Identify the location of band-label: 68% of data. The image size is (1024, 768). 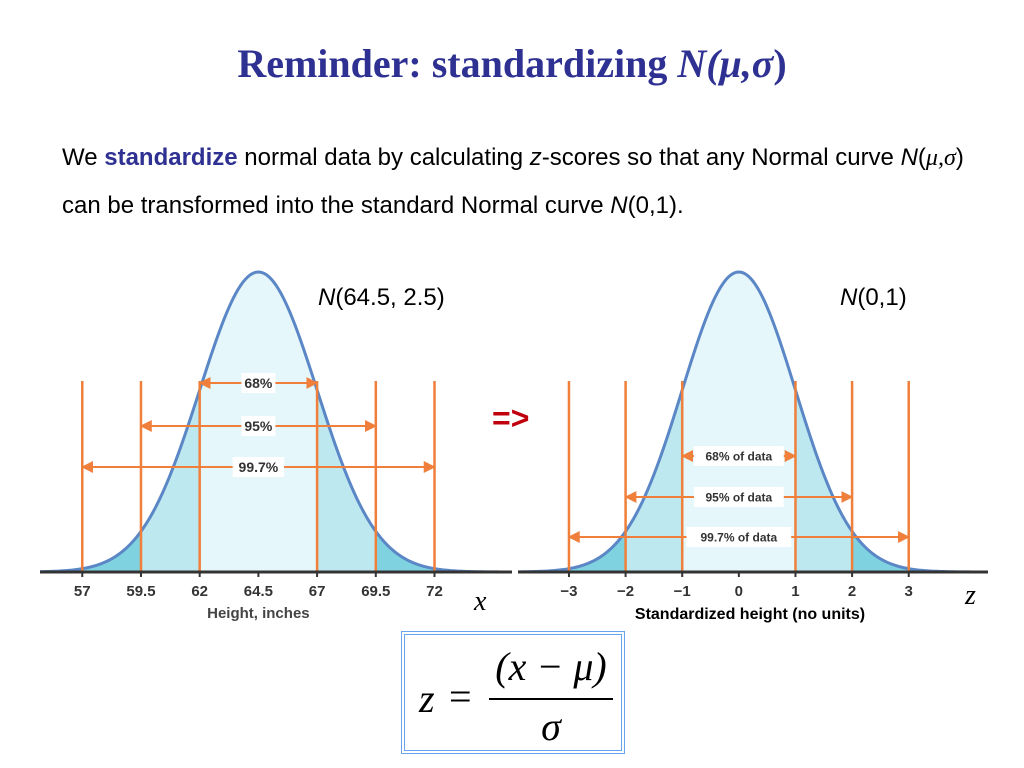
(738, 456).